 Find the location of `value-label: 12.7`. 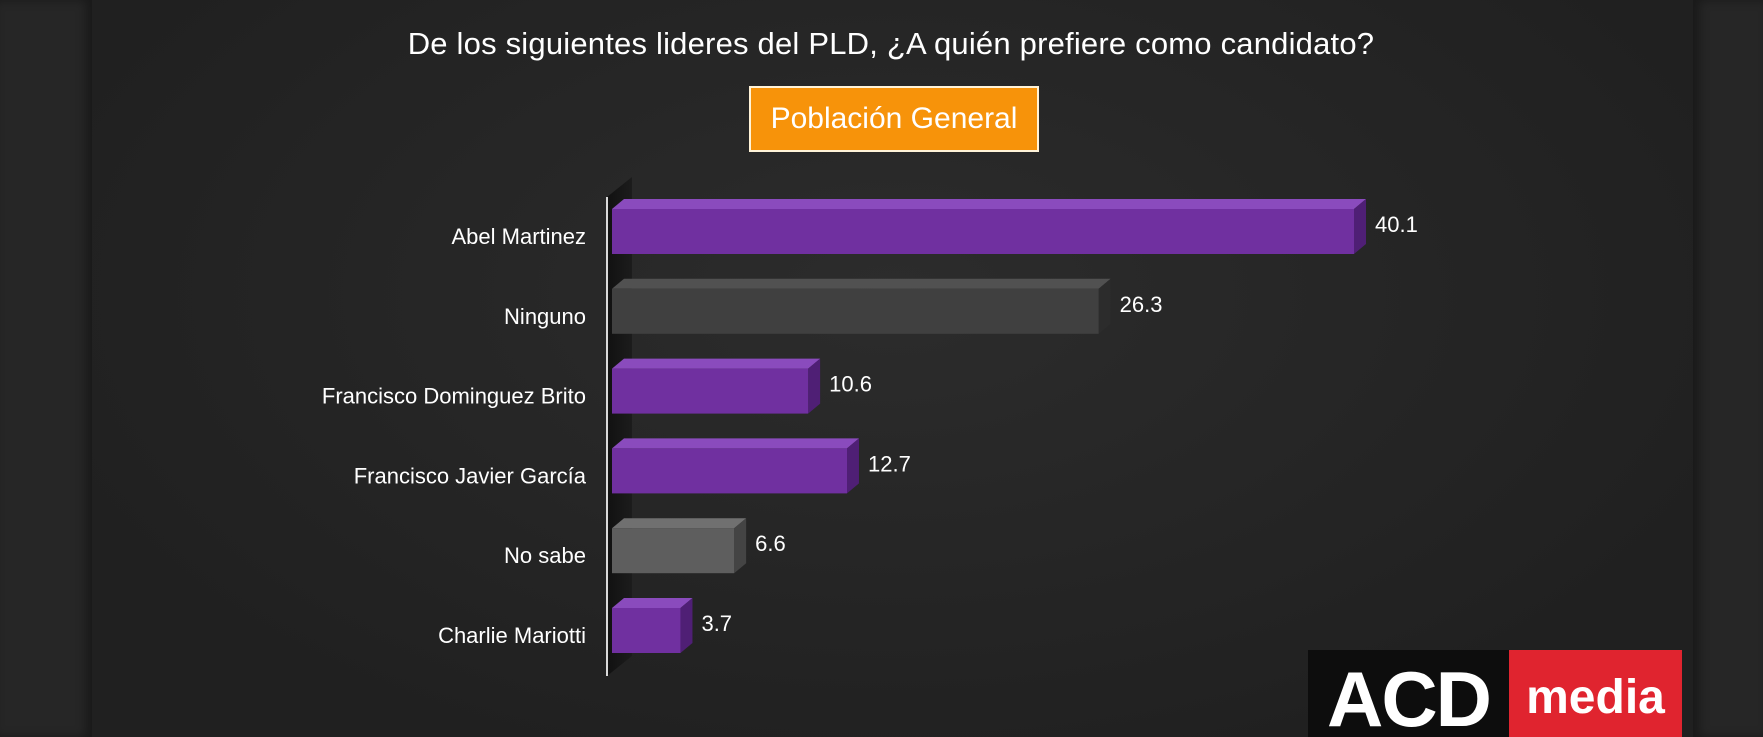

value-label: 12.7 is located at coordinates (889, 463).